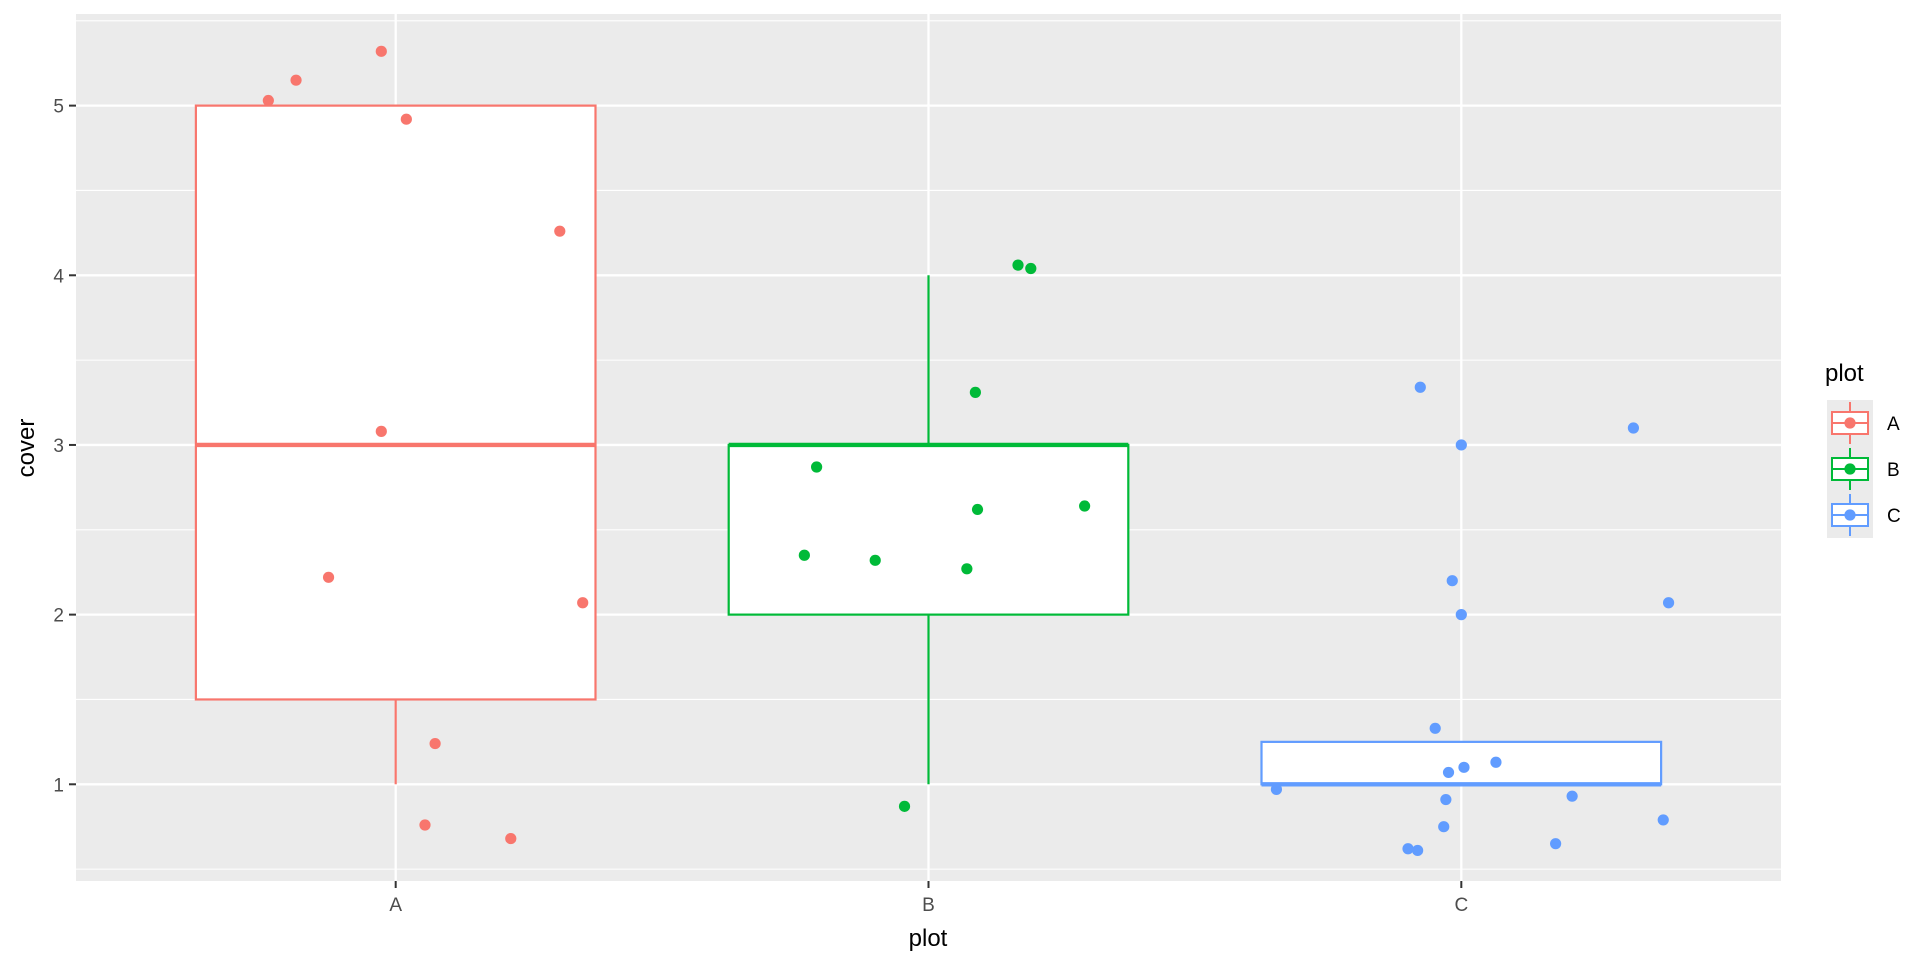 The image size is (1920, 960). Describe the element at coordinates (58, 785) in the screenshot. I see `y-tick-label: 1` at that location.